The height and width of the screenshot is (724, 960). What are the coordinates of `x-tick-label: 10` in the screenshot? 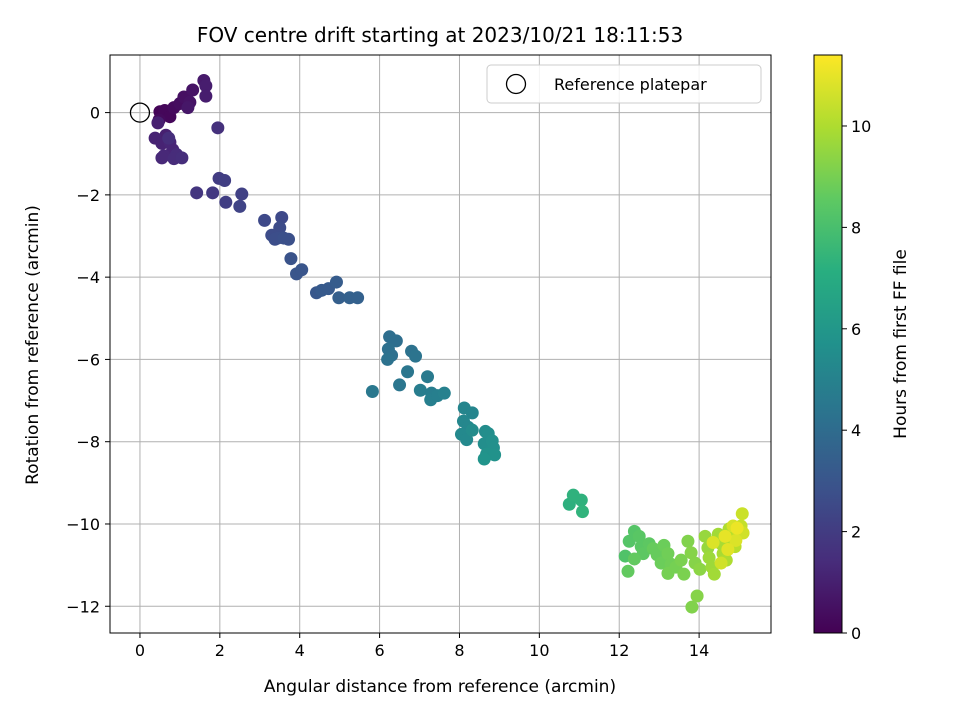 It's located at (539, 650).